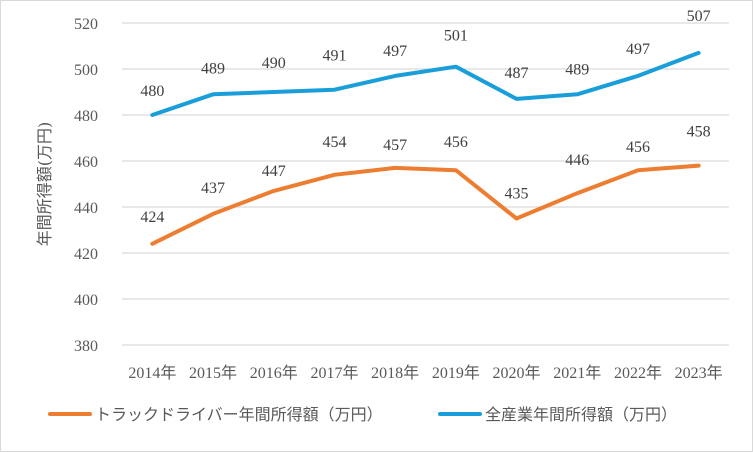  What do you see at coordinates (699, 16) in the screenshot?
I see `data-label: 507` at bounding box center [699, 16].